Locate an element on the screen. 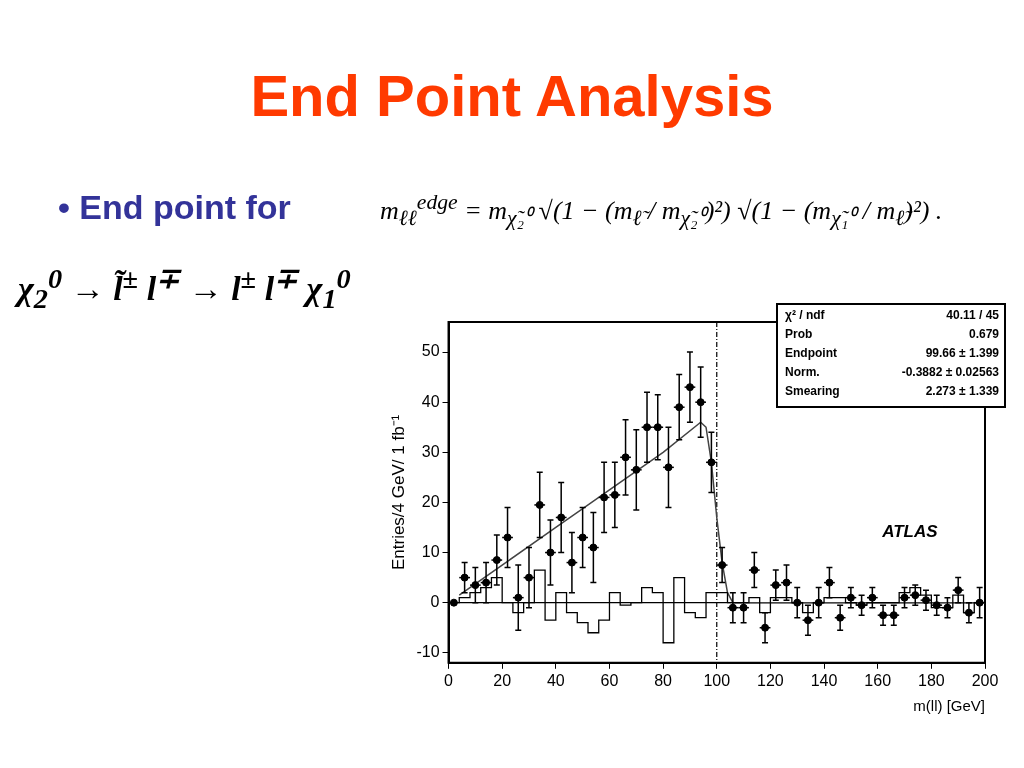  annotation: 2.273 ± 1.339 is located at coordinates (962, 391).